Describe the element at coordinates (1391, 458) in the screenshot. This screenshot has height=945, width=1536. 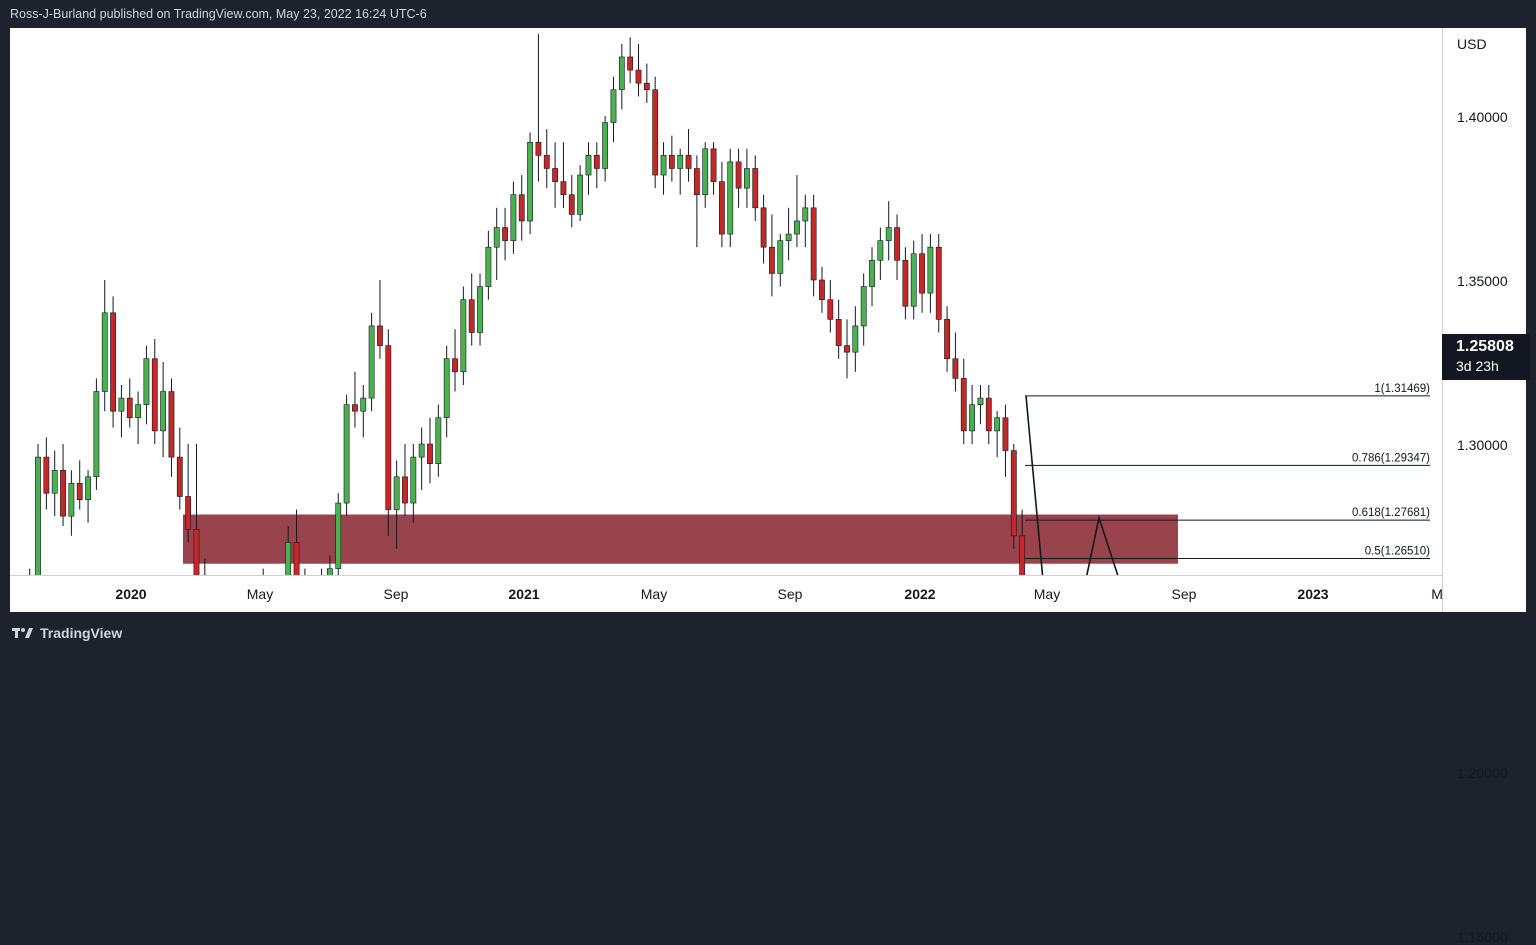
I see `fib-level-label: 0.786(1.29347)` at that location.